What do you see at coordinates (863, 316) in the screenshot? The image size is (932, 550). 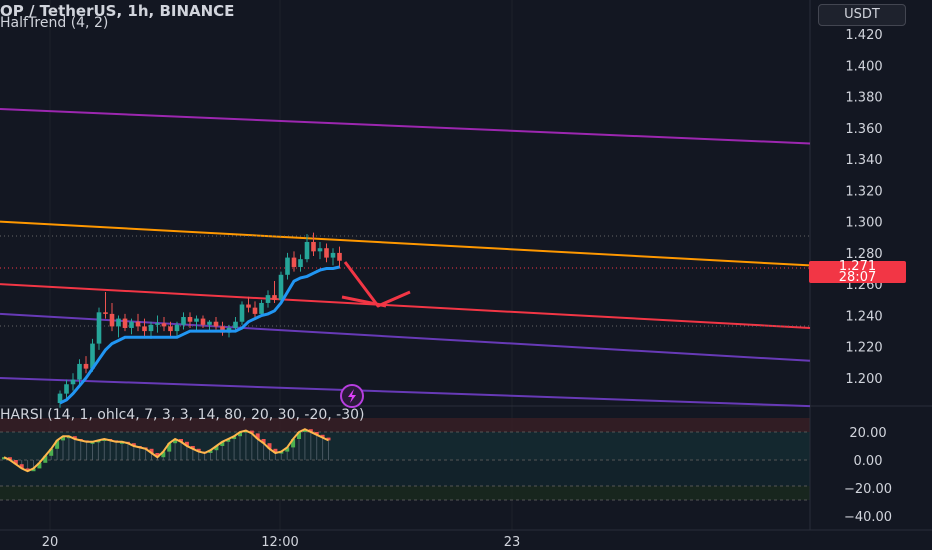 I see `price-tick-label: 1.240` at bounding box center [863, 316].